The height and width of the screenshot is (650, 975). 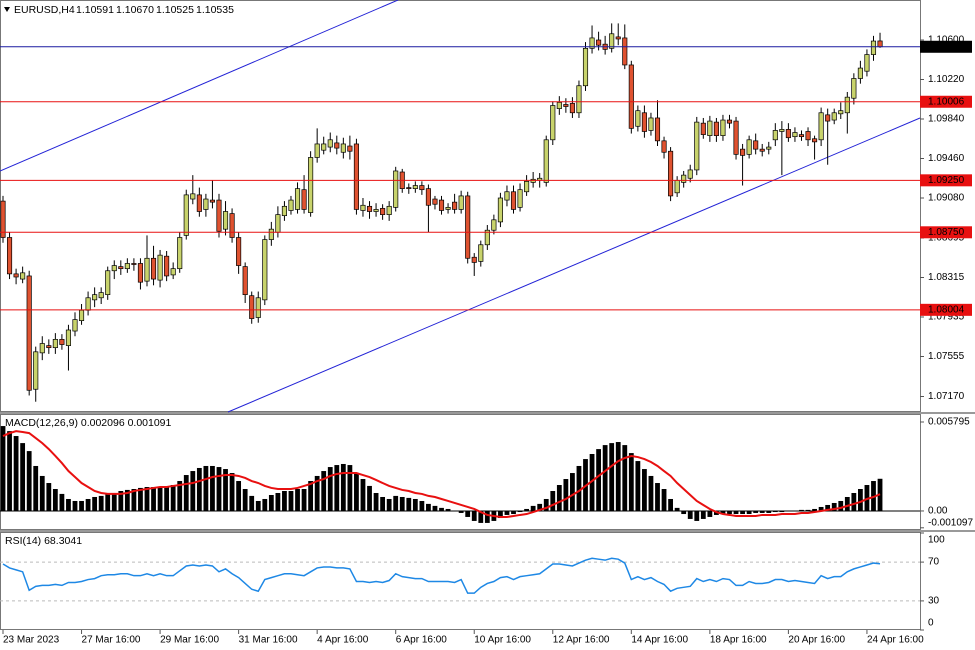 What do you see at coordinates (946, 119) in the screenshot?
I see `y-tick-label: 1.09840` at bounding box center [946, 119].